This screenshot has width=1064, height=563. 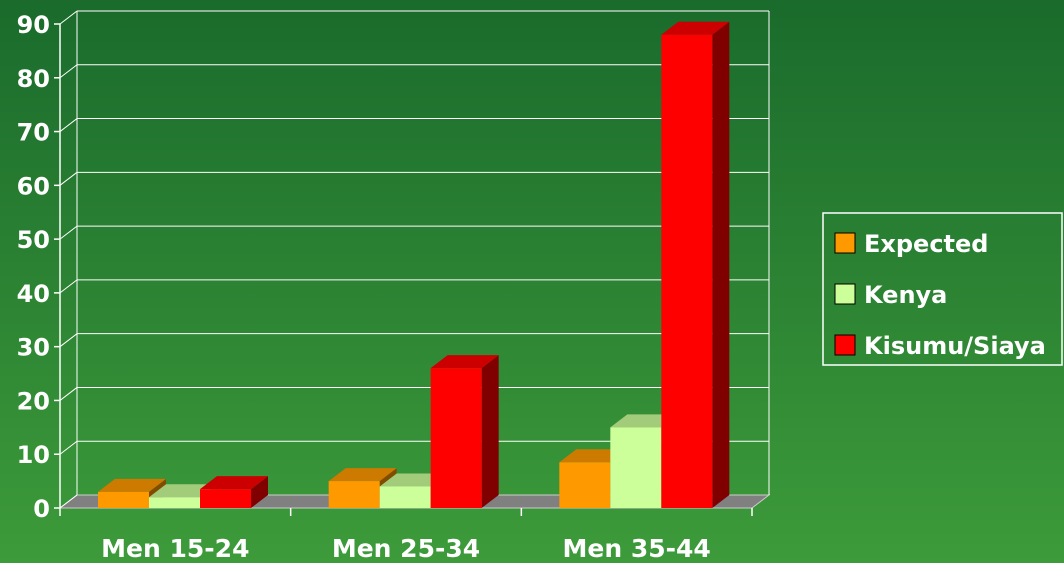 What do you see at coordinates (637, 548) in the screenshot?
I see `x-tick-label: Men 35-44` at bounding box center [637, 548].